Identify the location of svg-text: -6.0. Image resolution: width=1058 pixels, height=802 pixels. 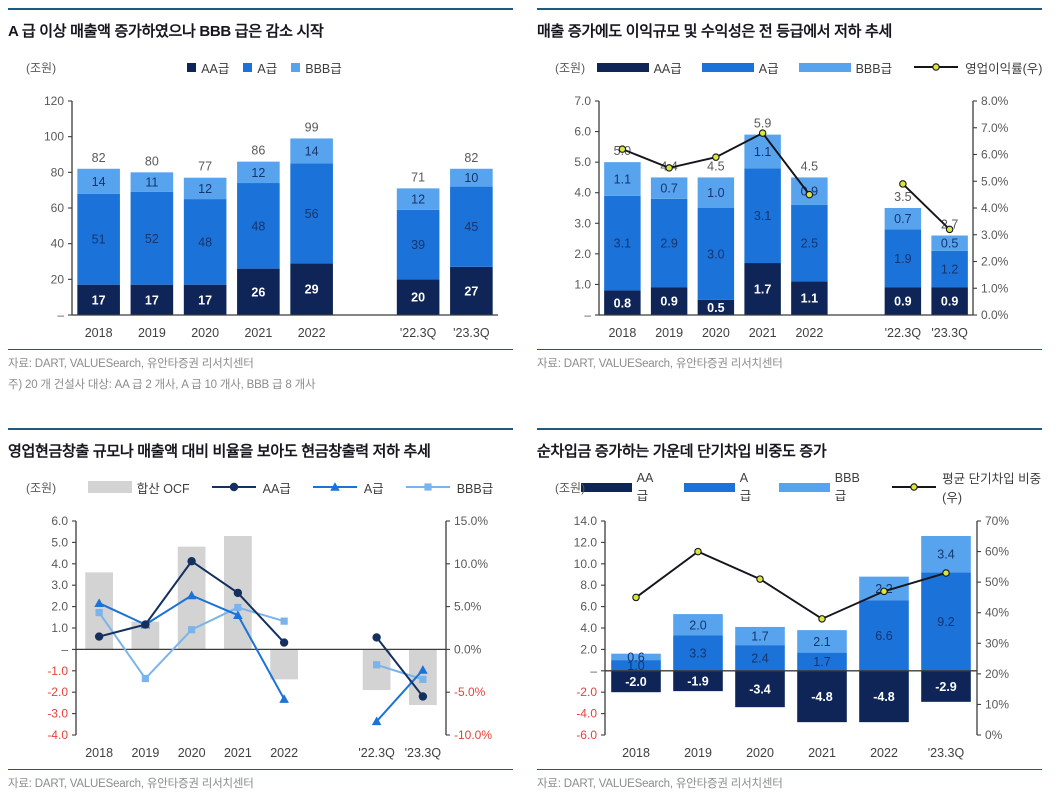
(586, 735).